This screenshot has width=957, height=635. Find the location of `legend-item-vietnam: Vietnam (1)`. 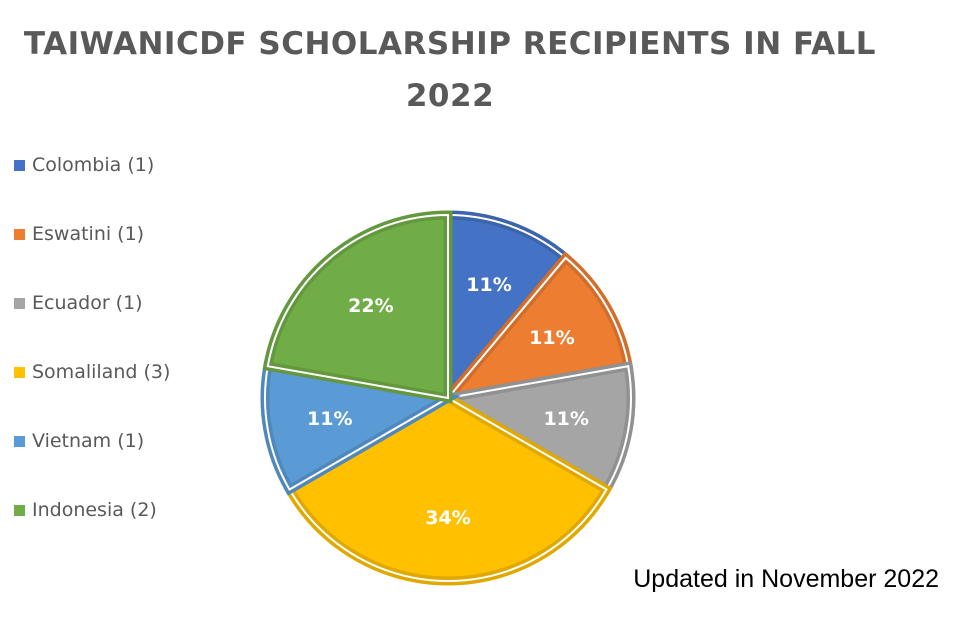

legend-item-vietnam: Vietnam (1) is located at coordinates (79, 441).